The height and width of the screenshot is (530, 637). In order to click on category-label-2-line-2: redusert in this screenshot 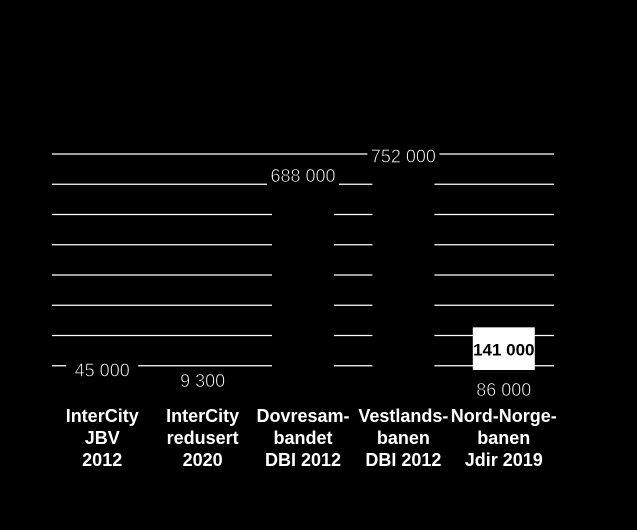, I will do `click(203, 438)`.